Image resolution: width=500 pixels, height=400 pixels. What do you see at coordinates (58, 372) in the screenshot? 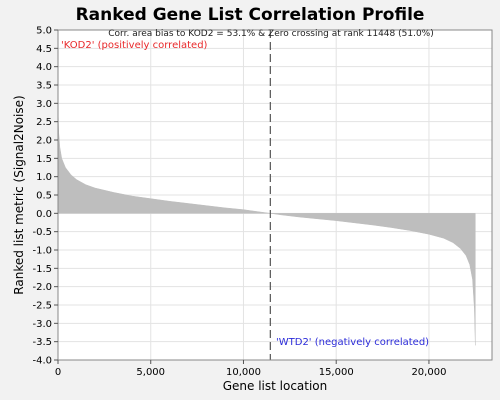
I see `x-tick-label: 0` at bounding box center [58, 372].